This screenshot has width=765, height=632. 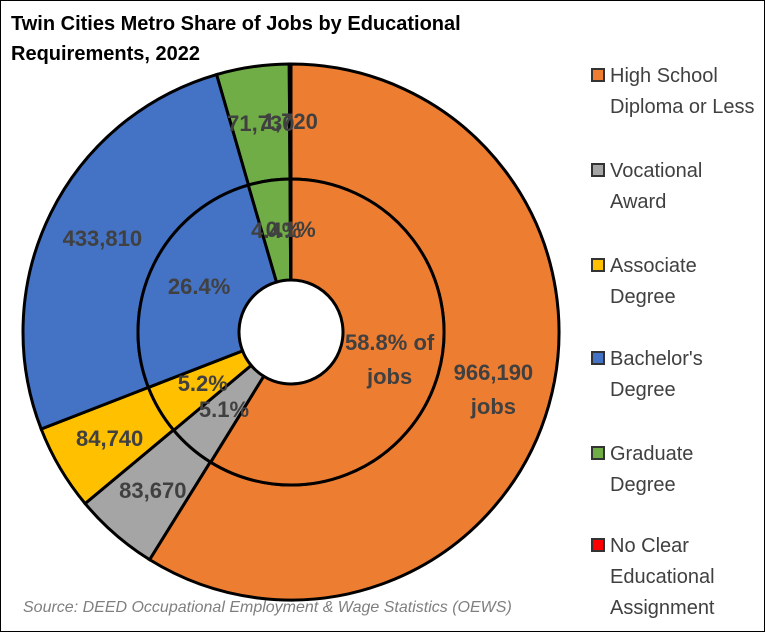 I want to click on legend-label: No Clear Educational Assignment, so click(x=662, y=577).